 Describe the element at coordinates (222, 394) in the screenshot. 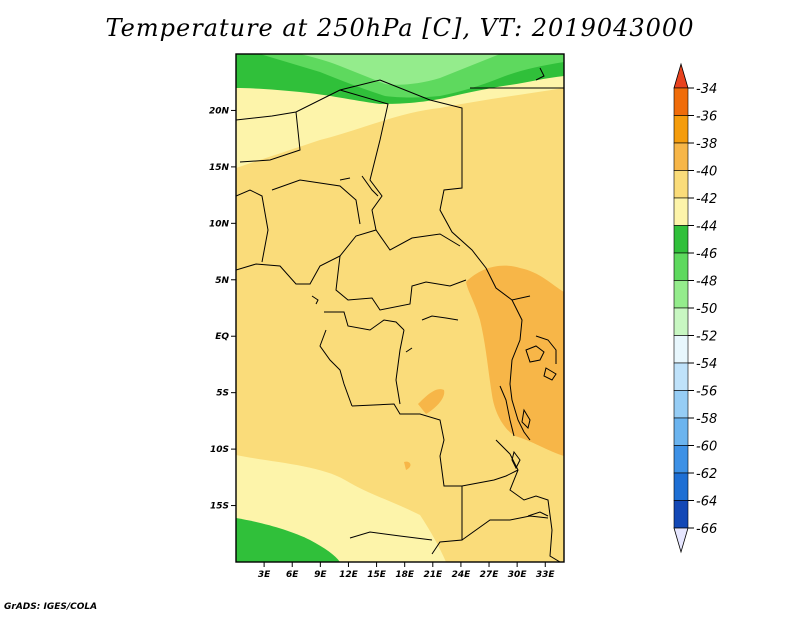

I see `lat-tick-label: 5S` at that location.